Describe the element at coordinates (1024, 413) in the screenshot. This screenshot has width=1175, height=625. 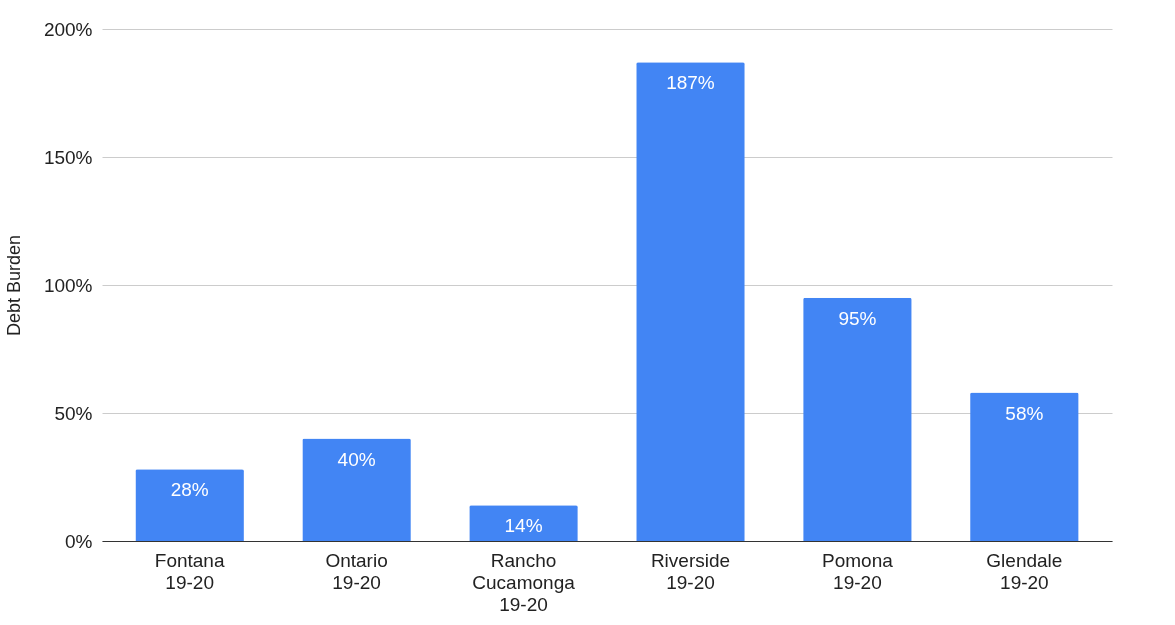
I see `data-label: 58%` at that location.